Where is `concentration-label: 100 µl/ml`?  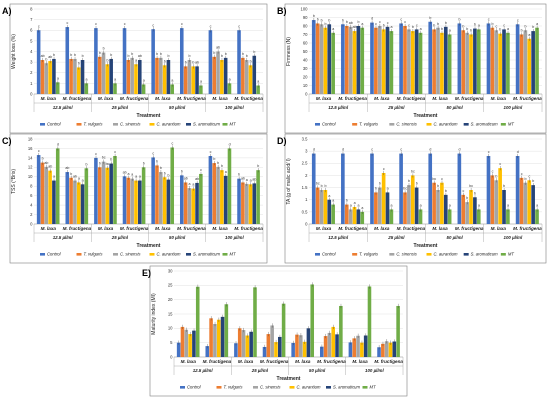
concentration-label: 100 µl/ml is located at coordinates (513, 237).